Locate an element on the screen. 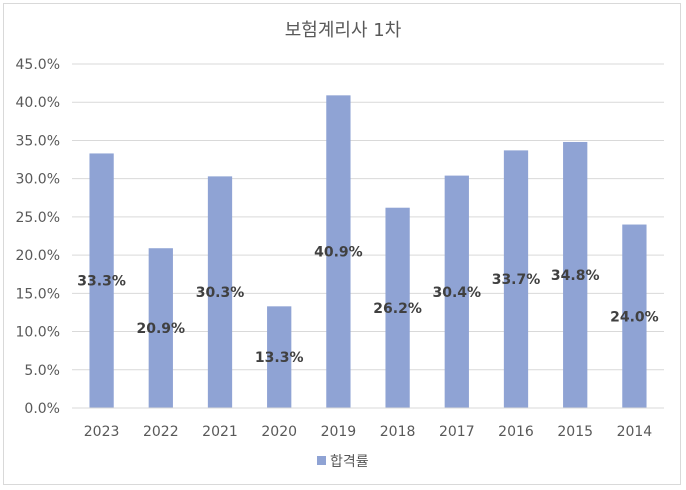  y-tick-label: 15.0% is located at coordinates (38, 294).